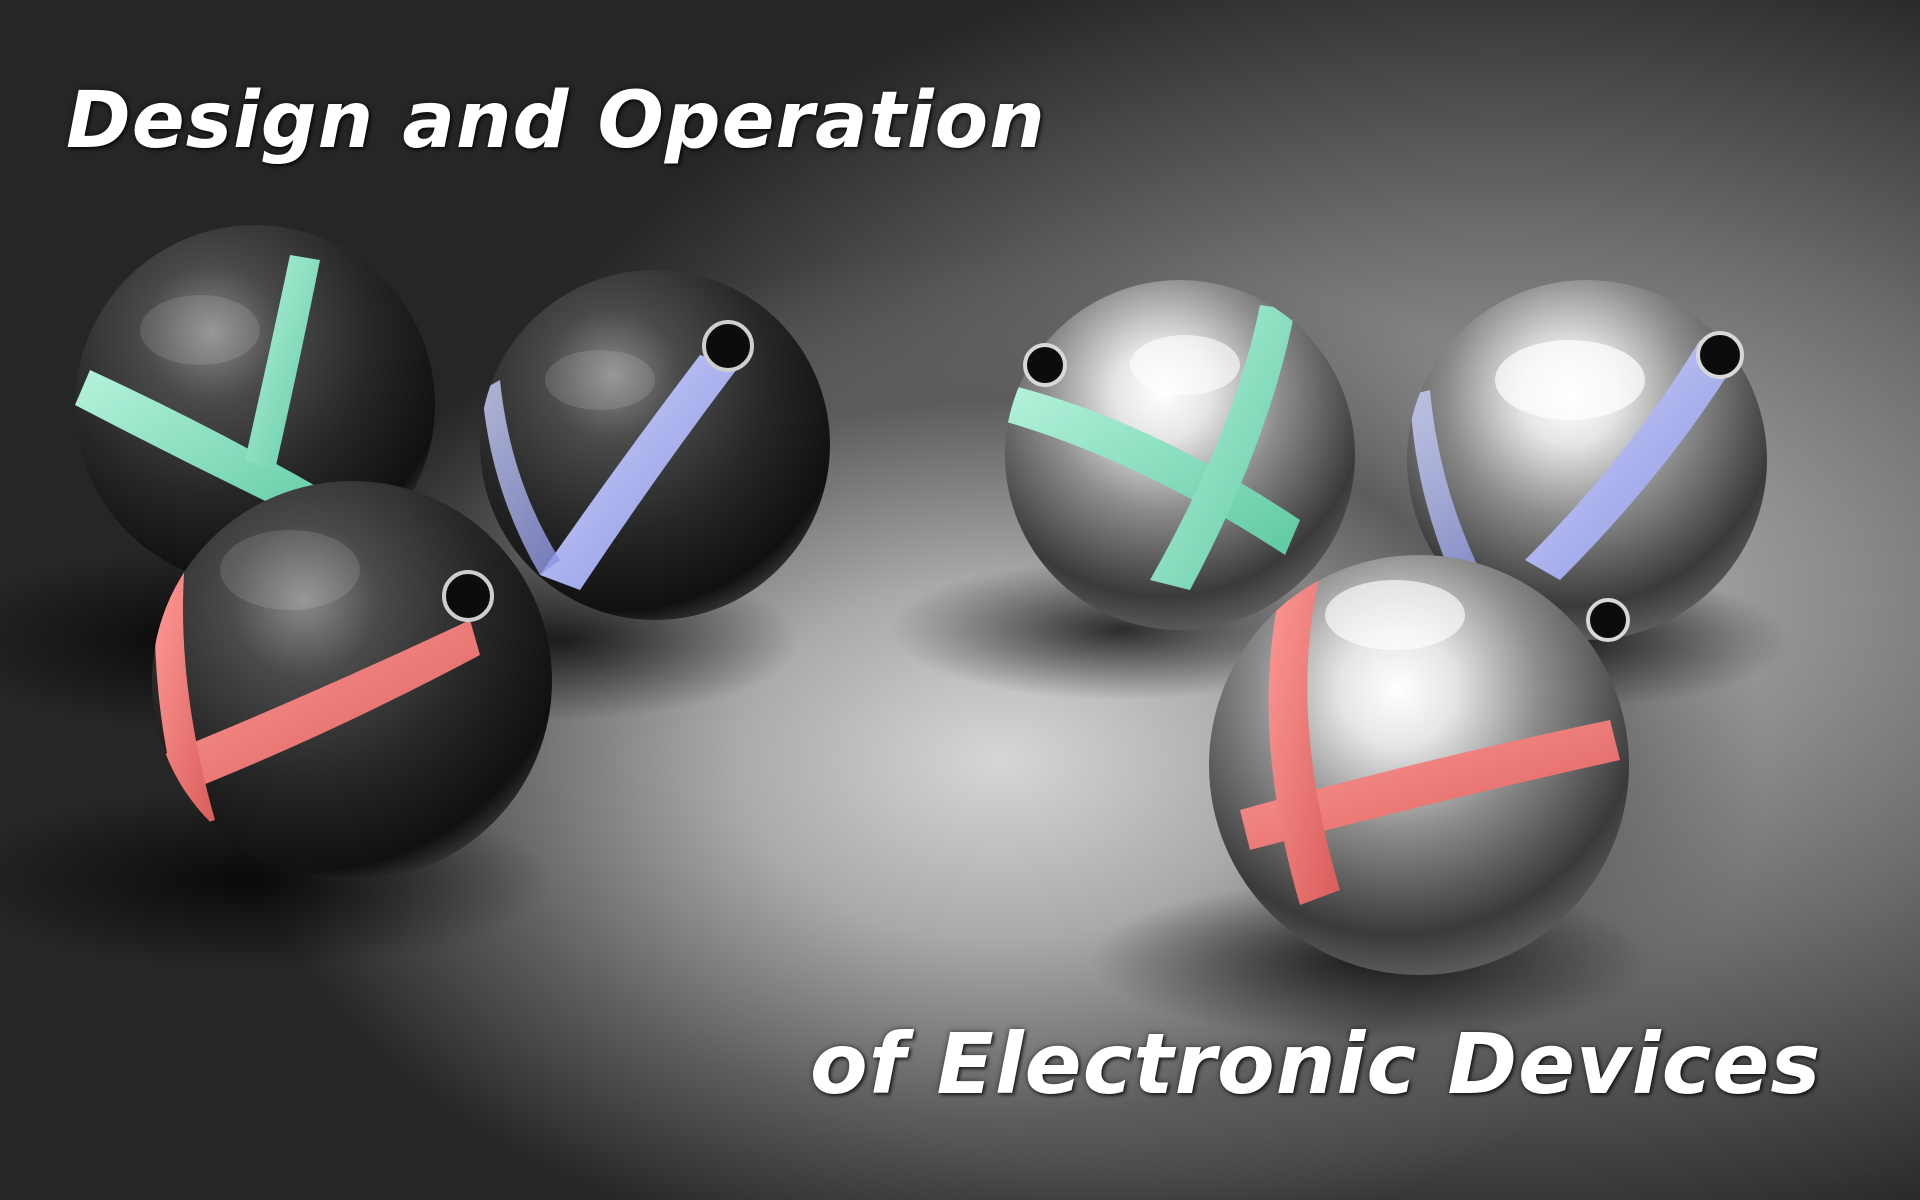 The height and width of the screenshot is (1200, 1920). What do you see at coordinates (556, 121) in the screenshot?
I see `title-line-1: Design and Operation` at bounding box center [556, 121].